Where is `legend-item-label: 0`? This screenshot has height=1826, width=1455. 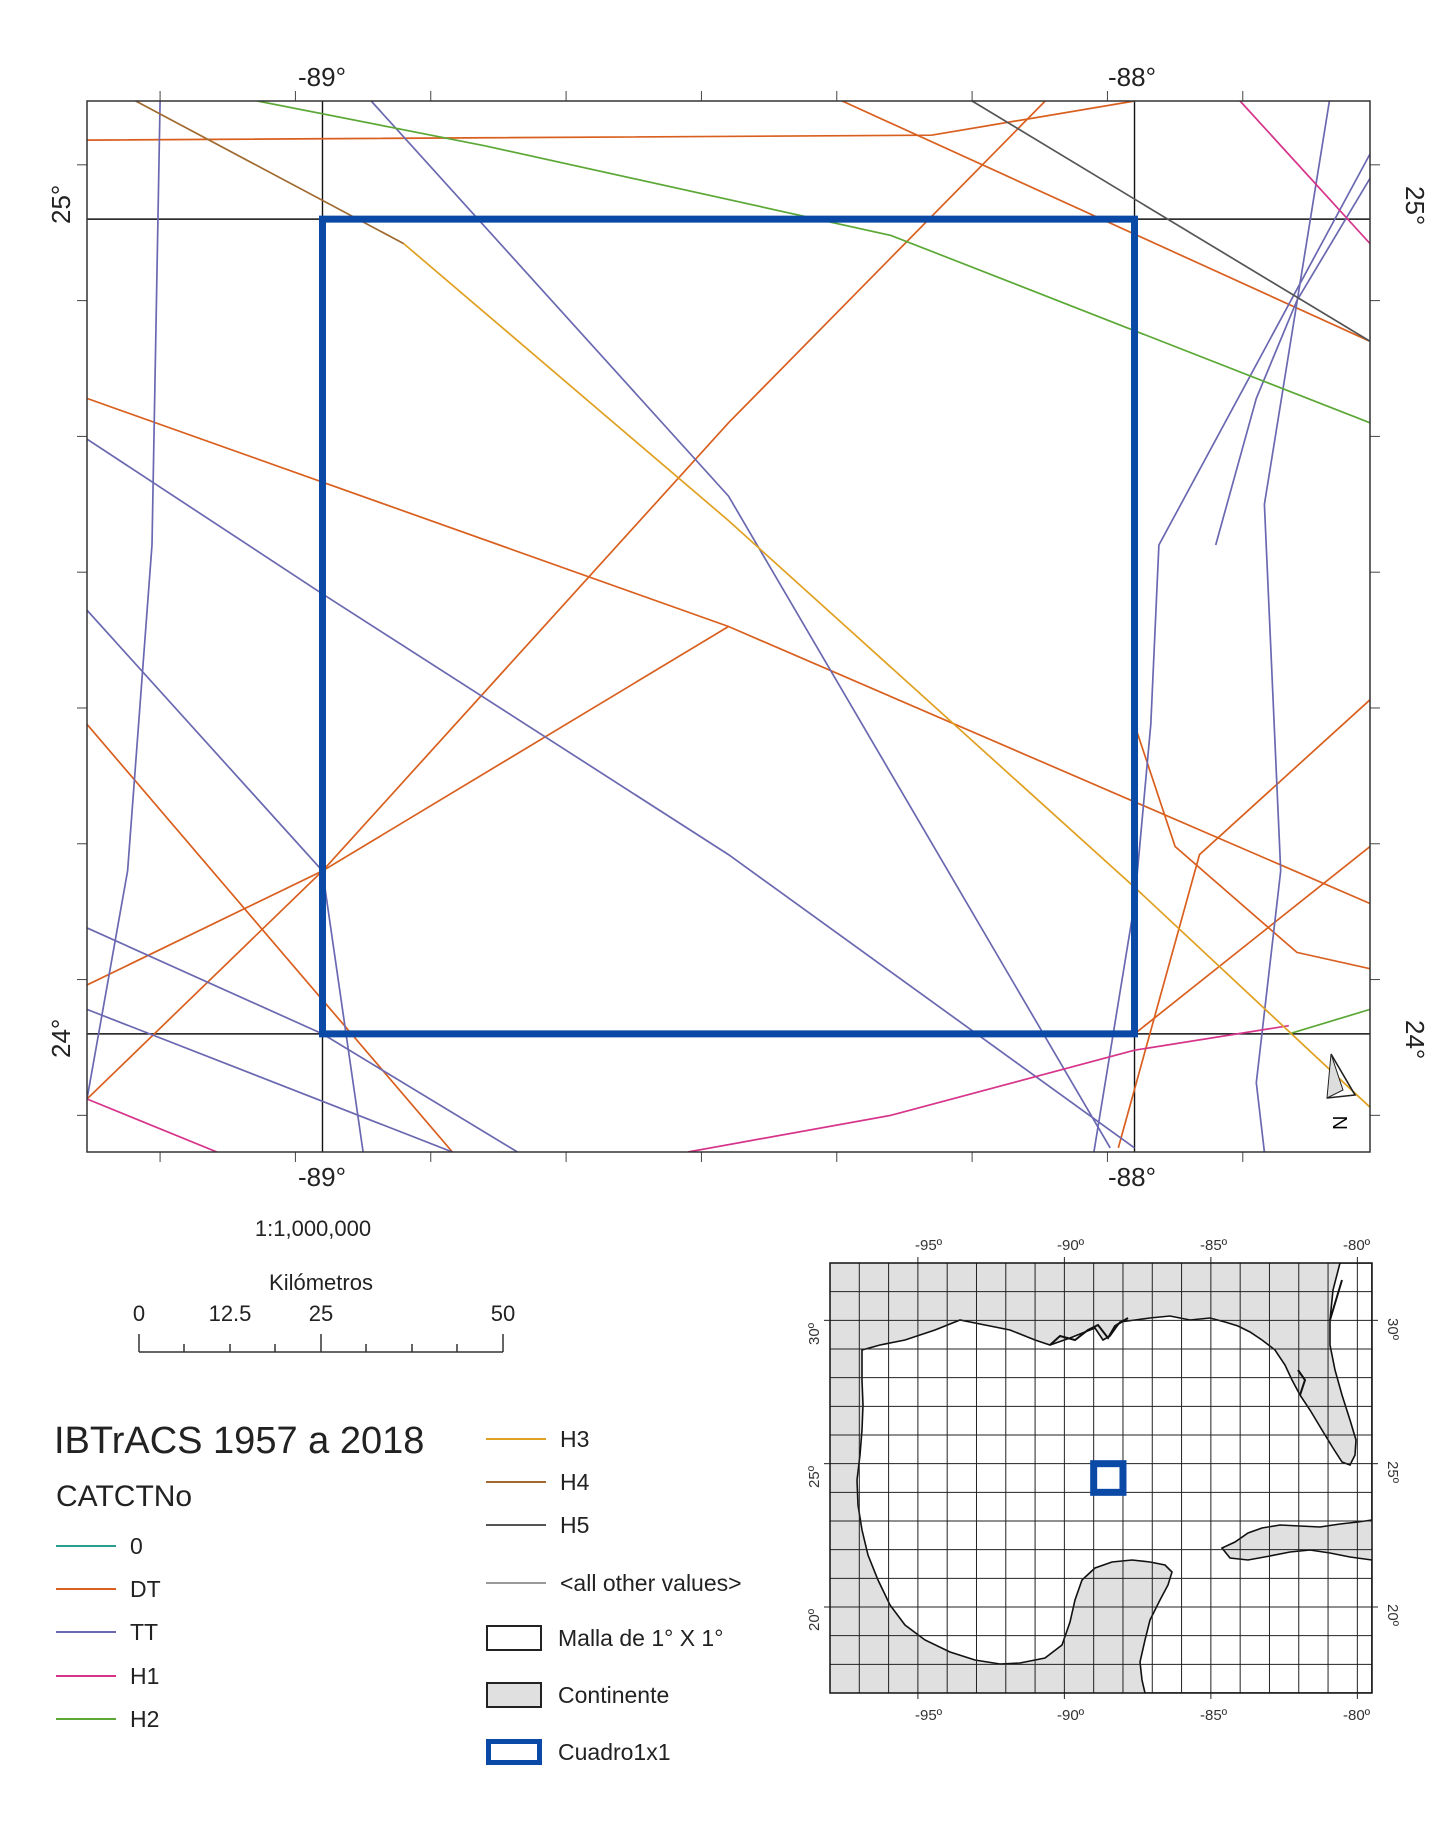
legend-item-label: 0 is located at coordinates (136, 1545).